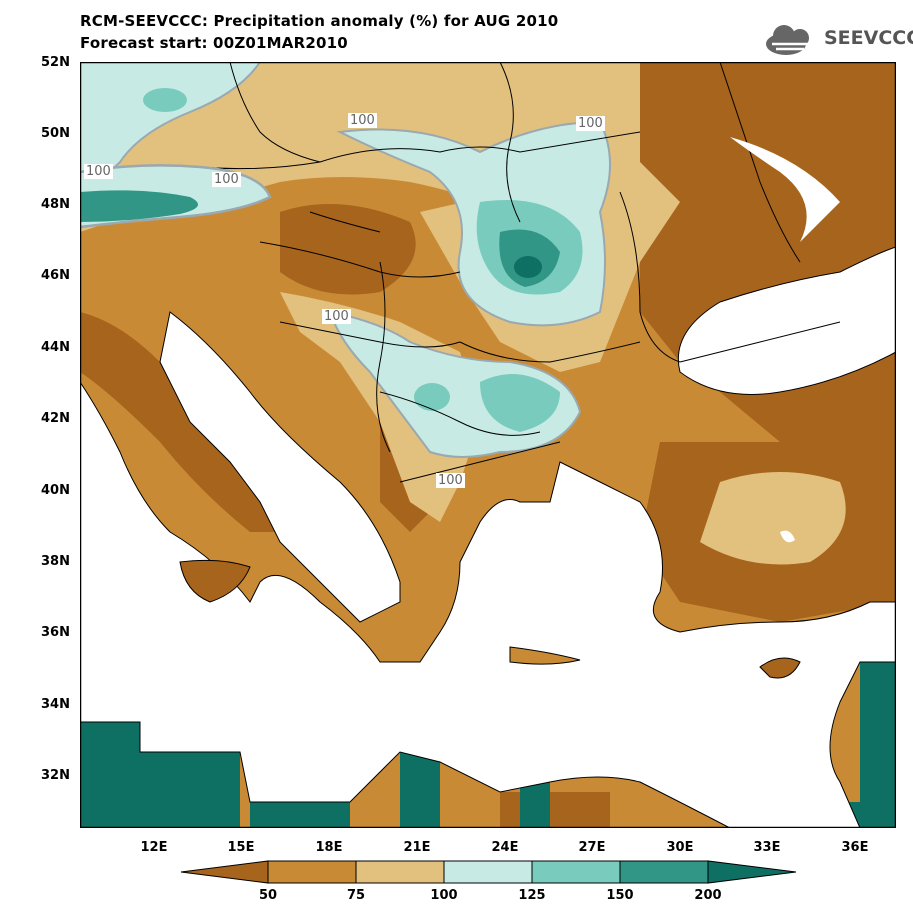 The height and width of the screenshot is (920, 913). Describe the element at coordinates (767, 847) in the screenshot. I see `lon-label: 33E` at that location.